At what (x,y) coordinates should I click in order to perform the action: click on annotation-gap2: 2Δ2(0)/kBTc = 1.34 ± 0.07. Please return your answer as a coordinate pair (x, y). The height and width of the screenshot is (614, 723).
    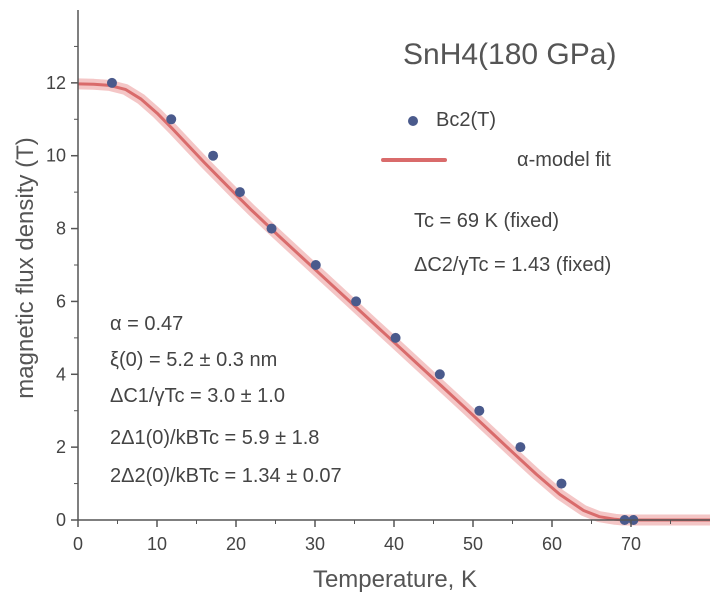
    Looking at the image, I should click on (226, 476).